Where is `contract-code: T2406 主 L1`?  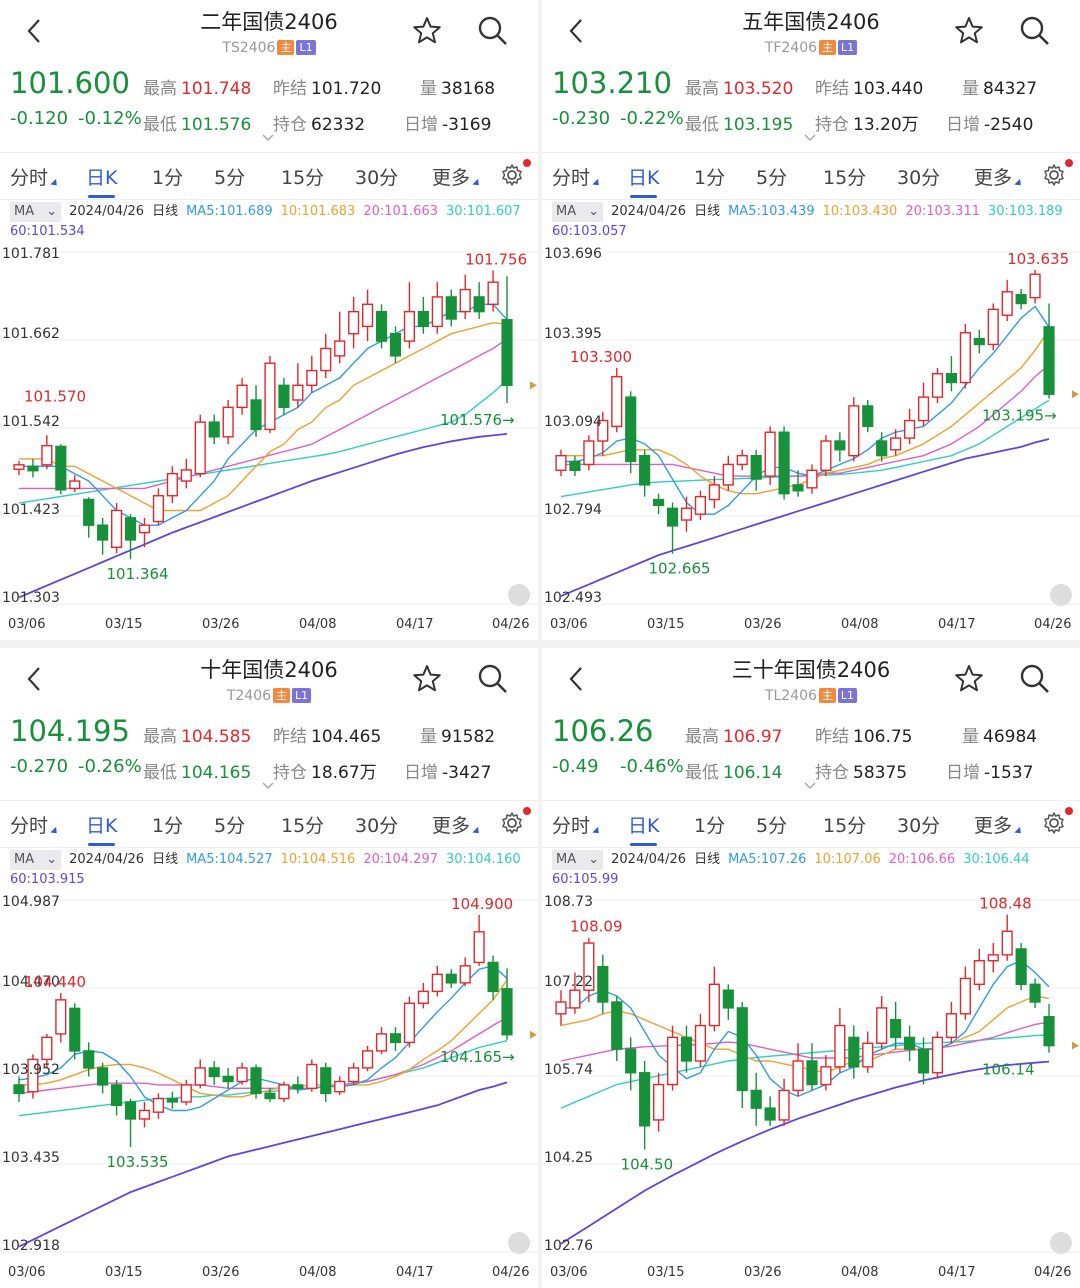
contract-code: T2406 主 L1 is located at coordinates (269, 696).